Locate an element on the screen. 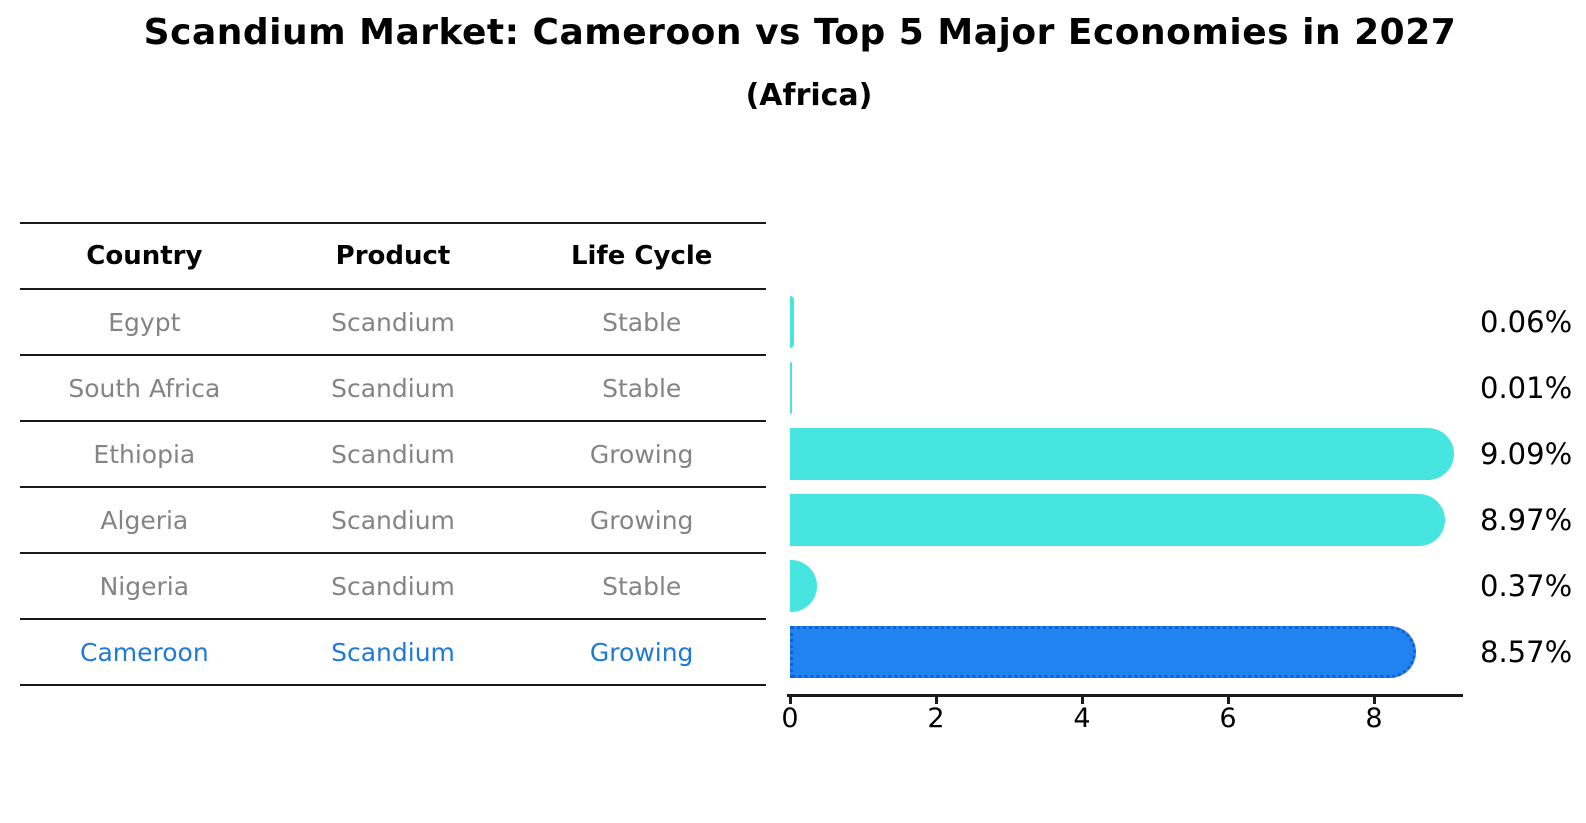 The width and height of the screenshot is (1586, 823). table-row-south-africa: South Africa Scandium Stable is located at coordinates (393, 389).